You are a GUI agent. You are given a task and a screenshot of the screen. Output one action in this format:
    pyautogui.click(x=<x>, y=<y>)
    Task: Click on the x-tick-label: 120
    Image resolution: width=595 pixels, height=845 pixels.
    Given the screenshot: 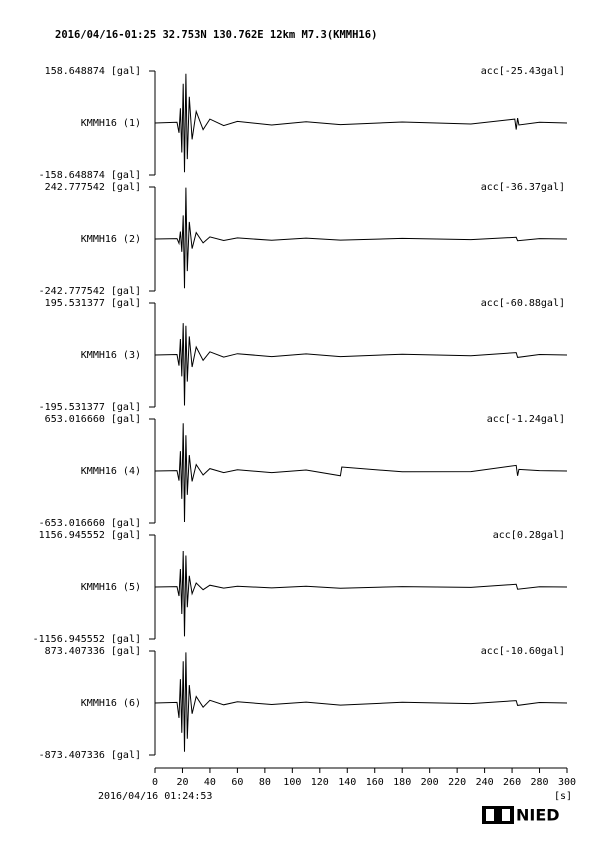 What is the action you would take?
    pyautogui.click(x=320, y=782)
    